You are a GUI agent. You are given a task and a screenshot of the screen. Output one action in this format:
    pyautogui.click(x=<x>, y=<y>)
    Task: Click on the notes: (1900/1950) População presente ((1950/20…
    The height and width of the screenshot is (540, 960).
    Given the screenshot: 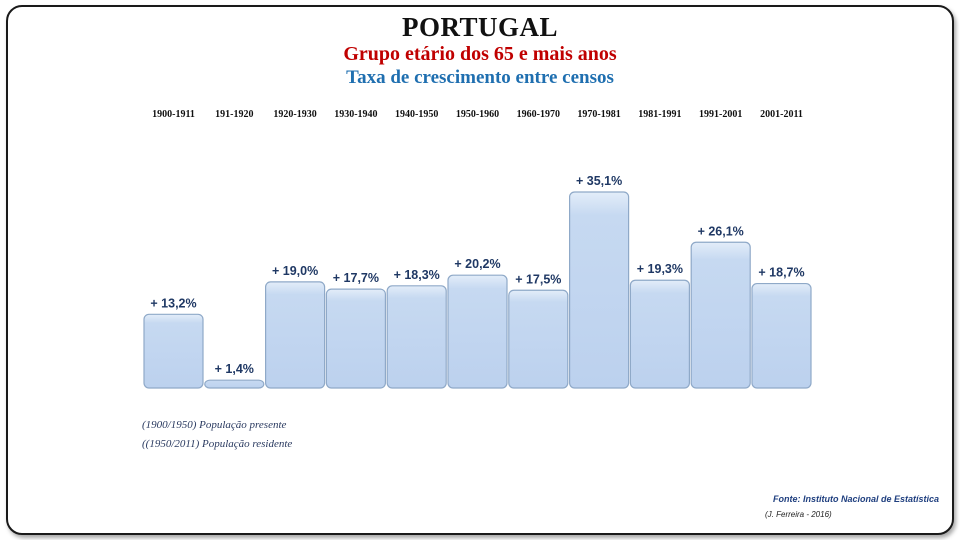 What is the action you would take?
    pyautogui.click(x=217, y=435)
    